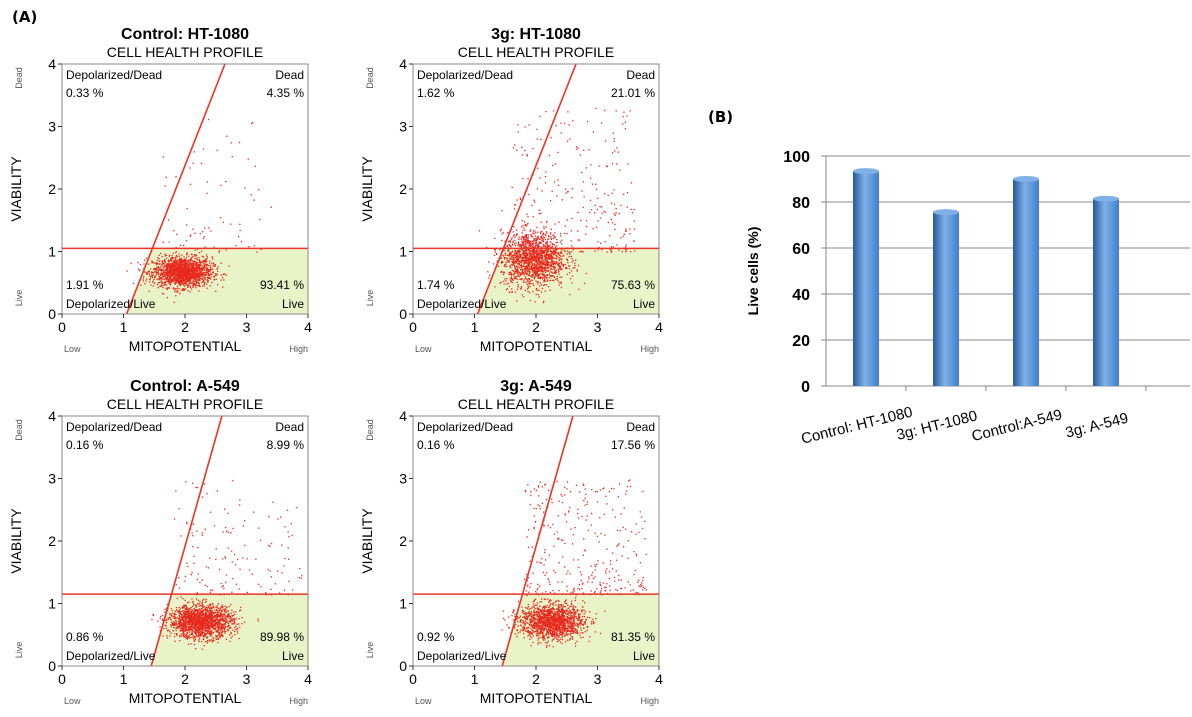  Describe the element at coordinates (536, 34) in the screenshot. I see `chart-title: 3g: HT-1080` at that location.